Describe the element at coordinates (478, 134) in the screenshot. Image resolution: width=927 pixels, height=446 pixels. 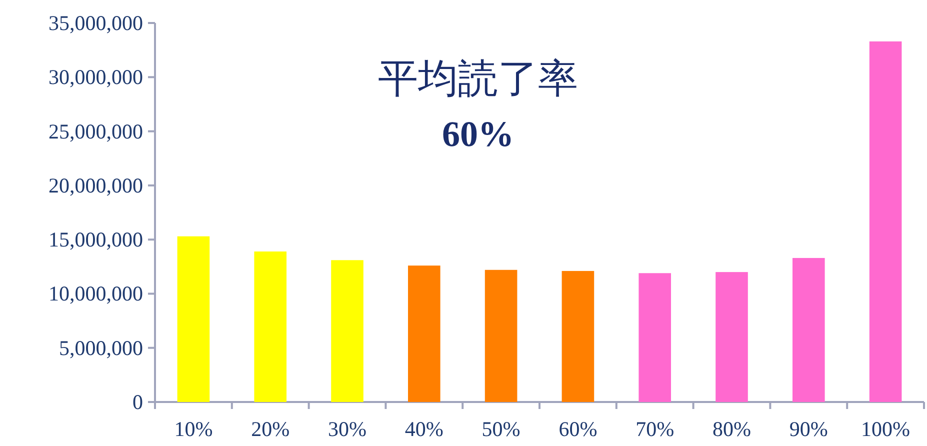
I see `text: 60%` at that location.